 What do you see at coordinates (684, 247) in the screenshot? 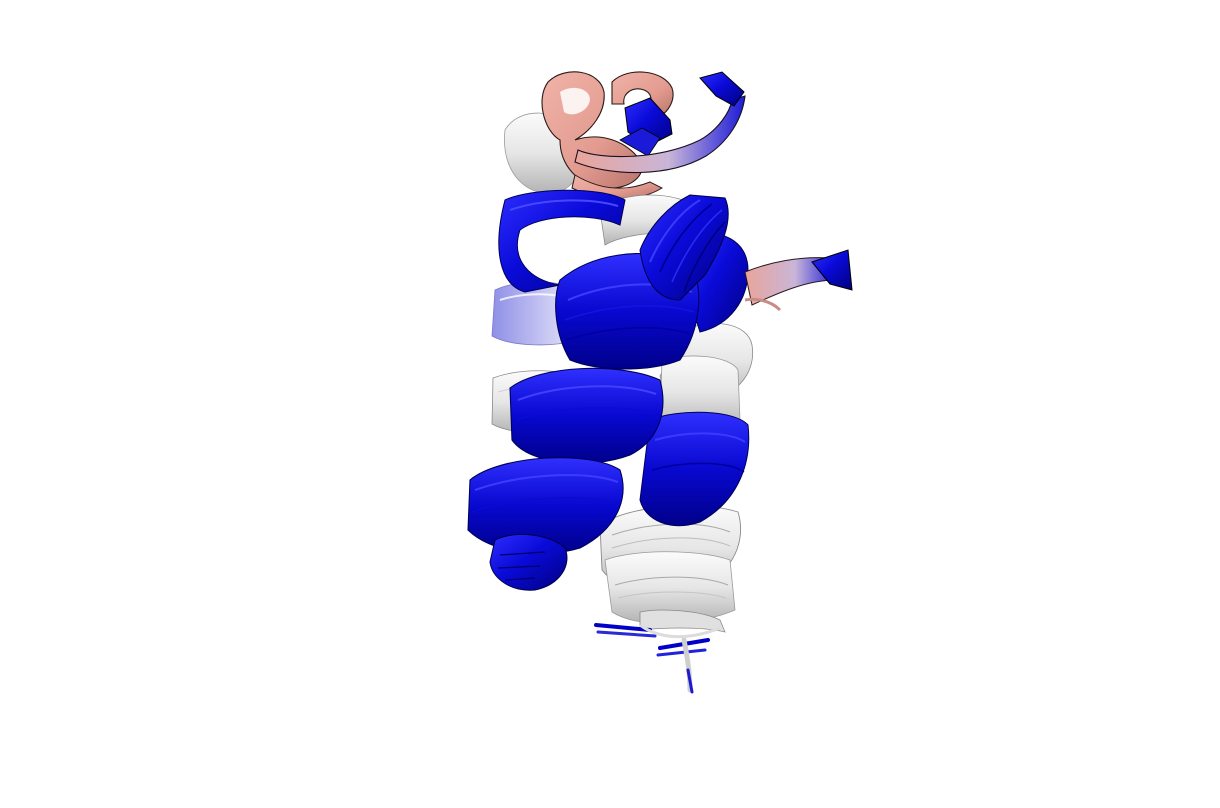
I see `blue-loop-bundle` at bounding box center [684, 247].